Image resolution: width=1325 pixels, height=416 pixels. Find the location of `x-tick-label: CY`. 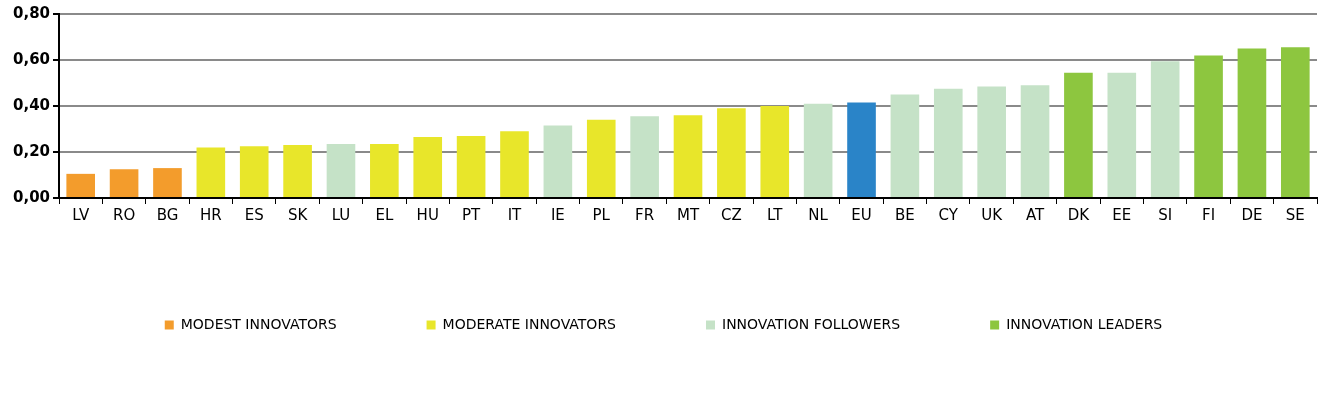

x-tick-label: CY is located at coordinates (948, 214).